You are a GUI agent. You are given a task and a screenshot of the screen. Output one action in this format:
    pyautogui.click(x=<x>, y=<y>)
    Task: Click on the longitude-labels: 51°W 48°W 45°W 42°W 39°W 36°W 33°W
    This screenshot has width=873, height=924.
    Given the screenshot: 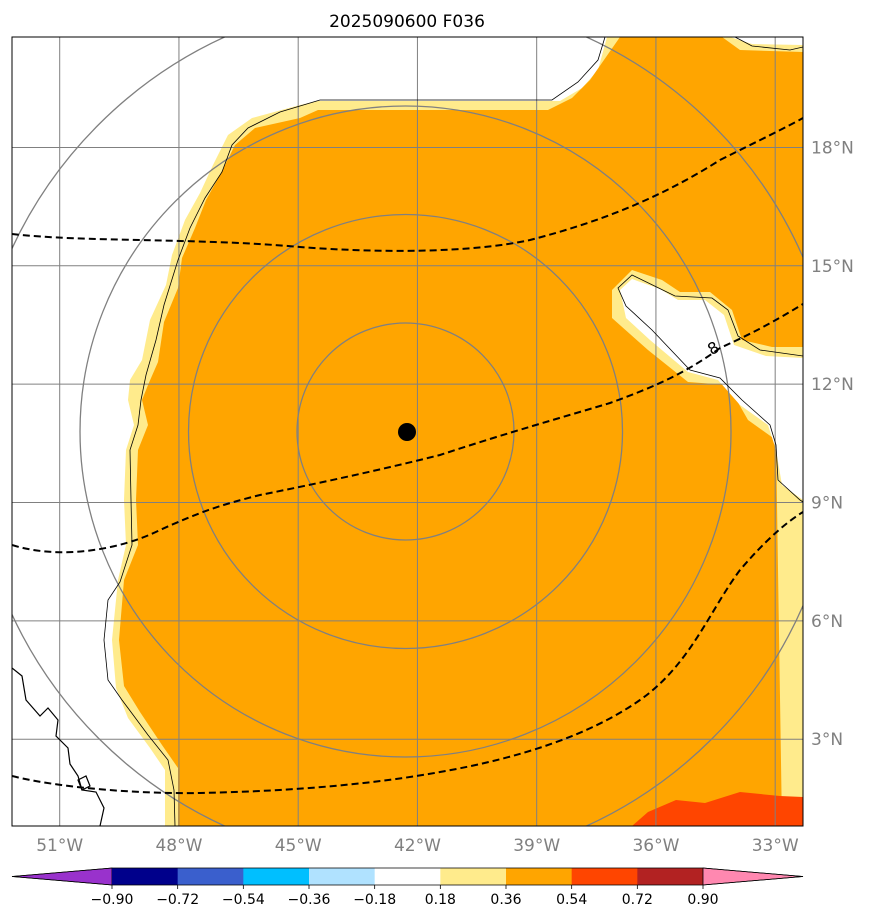 What is the action you would take?
    pyautogui.click(x=417, y=846)
    